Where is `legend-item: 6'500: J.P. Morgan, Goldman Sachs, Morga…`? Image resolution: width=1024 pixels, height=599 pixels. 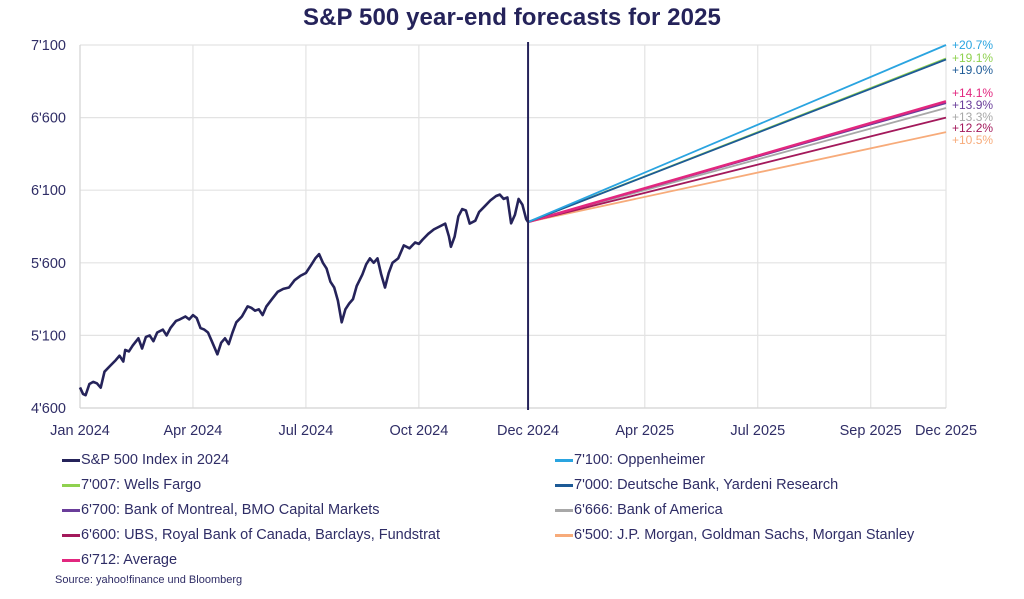 legend-item: 6'500: J.P. Morgan, Goldman Sachs, Morga… is located at coordinates (734, 535).